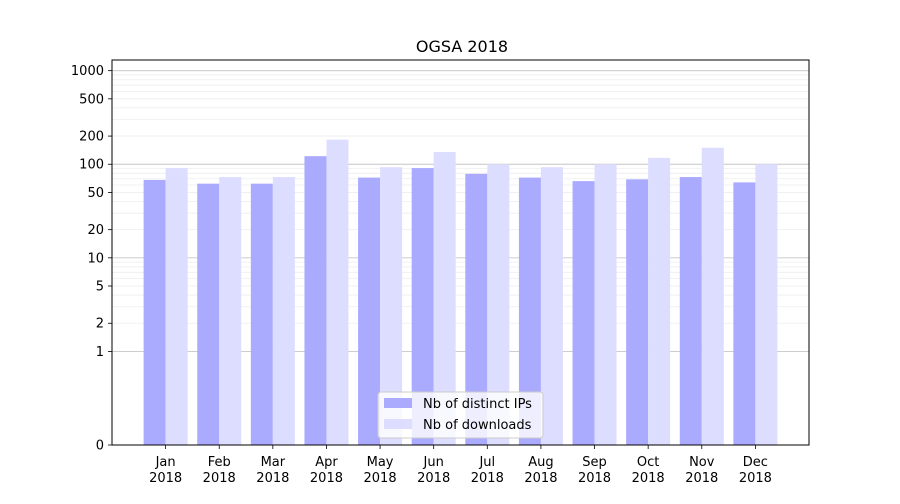 Image resolution: width=900 pixels, height=504 pixels. Describe the element at coordinates (87, 71) in the screenshot. I see `y-tick-label: 1000` at that location.